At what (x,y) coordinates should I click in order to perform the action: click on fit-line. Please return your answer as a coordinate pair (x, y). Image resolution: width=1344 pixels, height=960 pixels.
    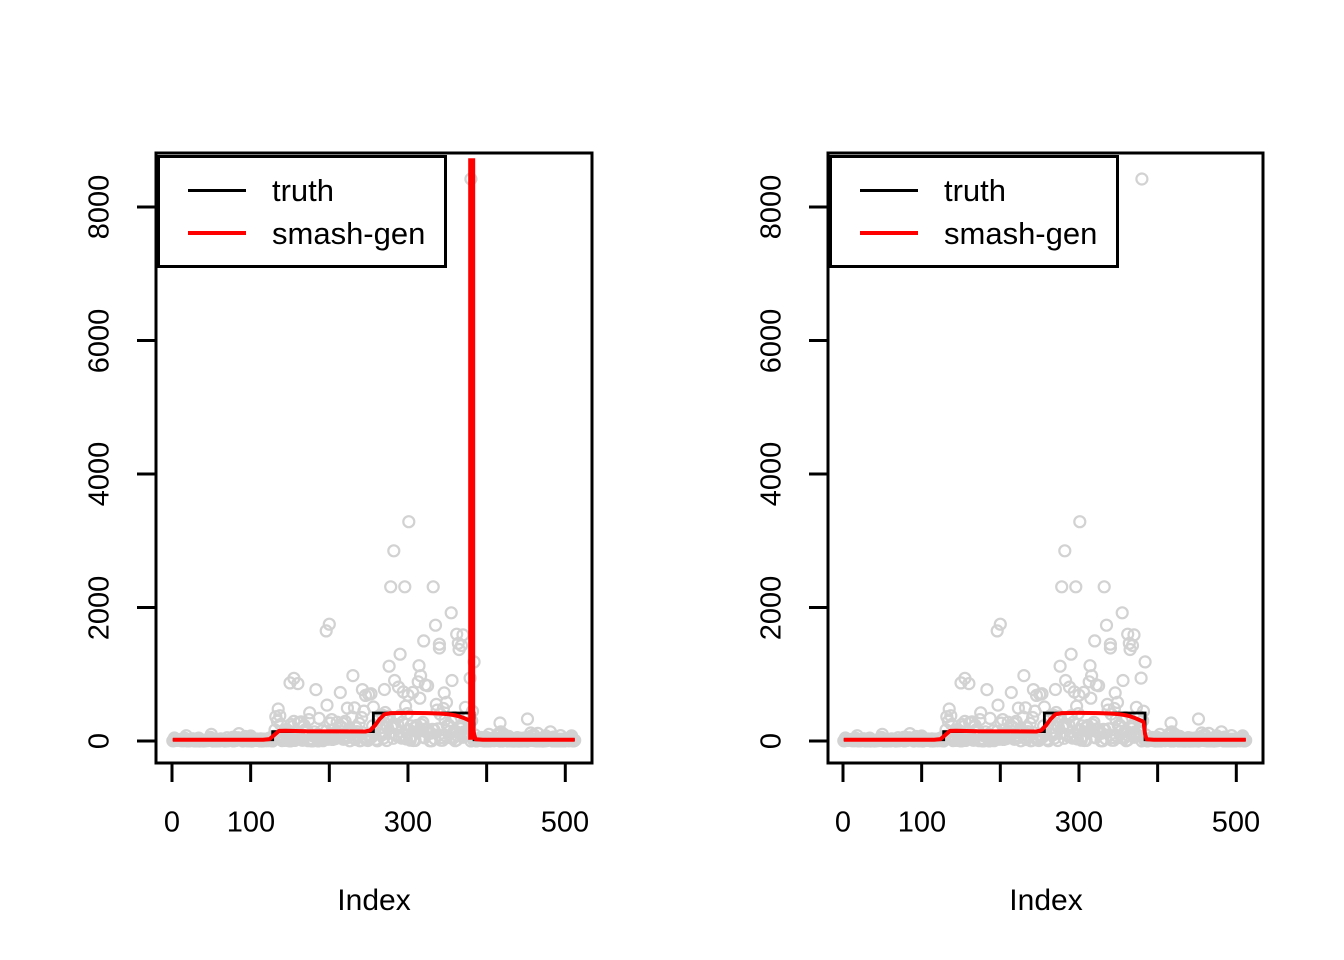
    Looking at the image, I should click on (1044, 726).